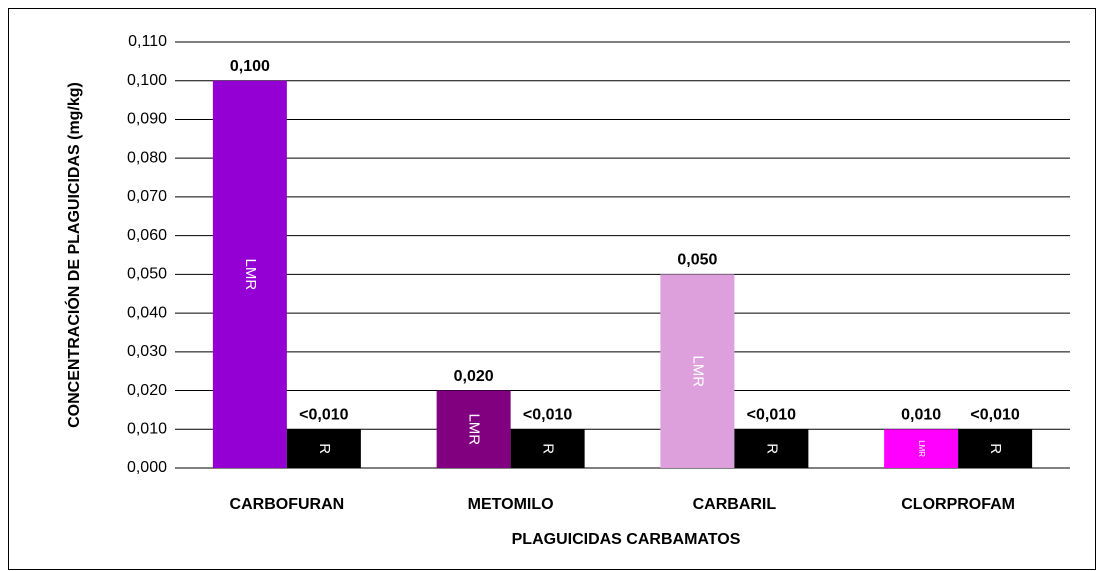 The height and width of the screenshot is (571, 1097). I want to click on y-tick-label: 0,100, so click(147, 80).